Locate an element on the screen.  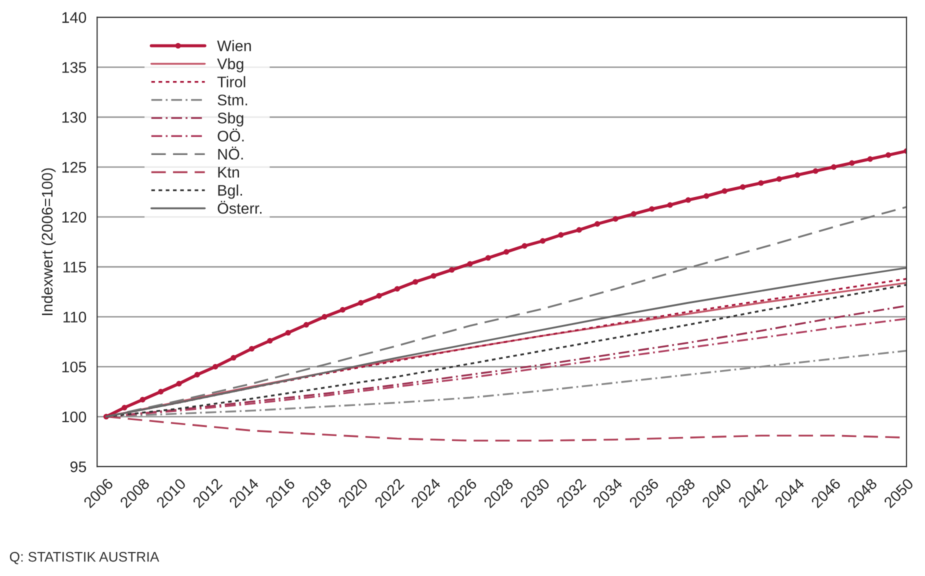
y-tick-label: 110 is located at coordinates (75, 317).